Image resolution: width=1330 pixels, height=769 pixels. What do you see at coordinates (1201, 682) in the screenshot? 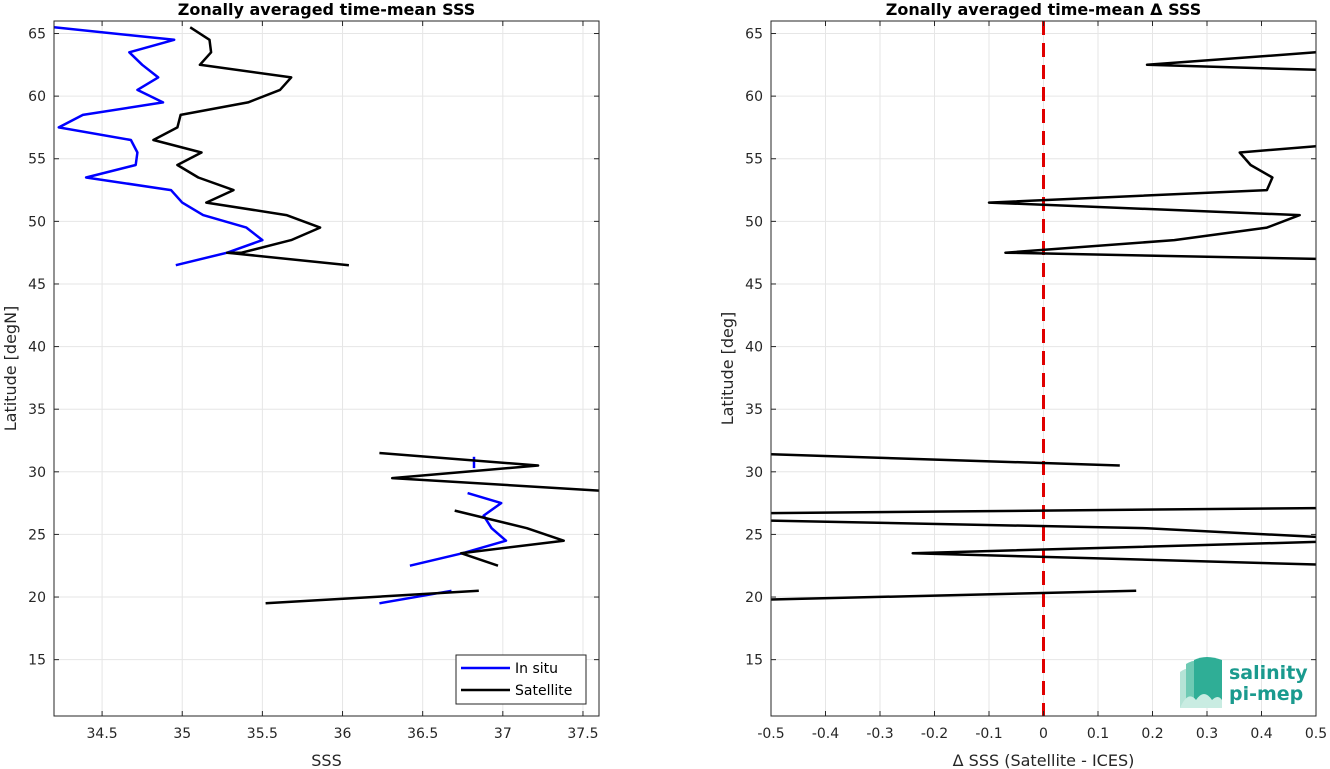
I see `logo-wave-icon` at bounding box center [1201, 682].